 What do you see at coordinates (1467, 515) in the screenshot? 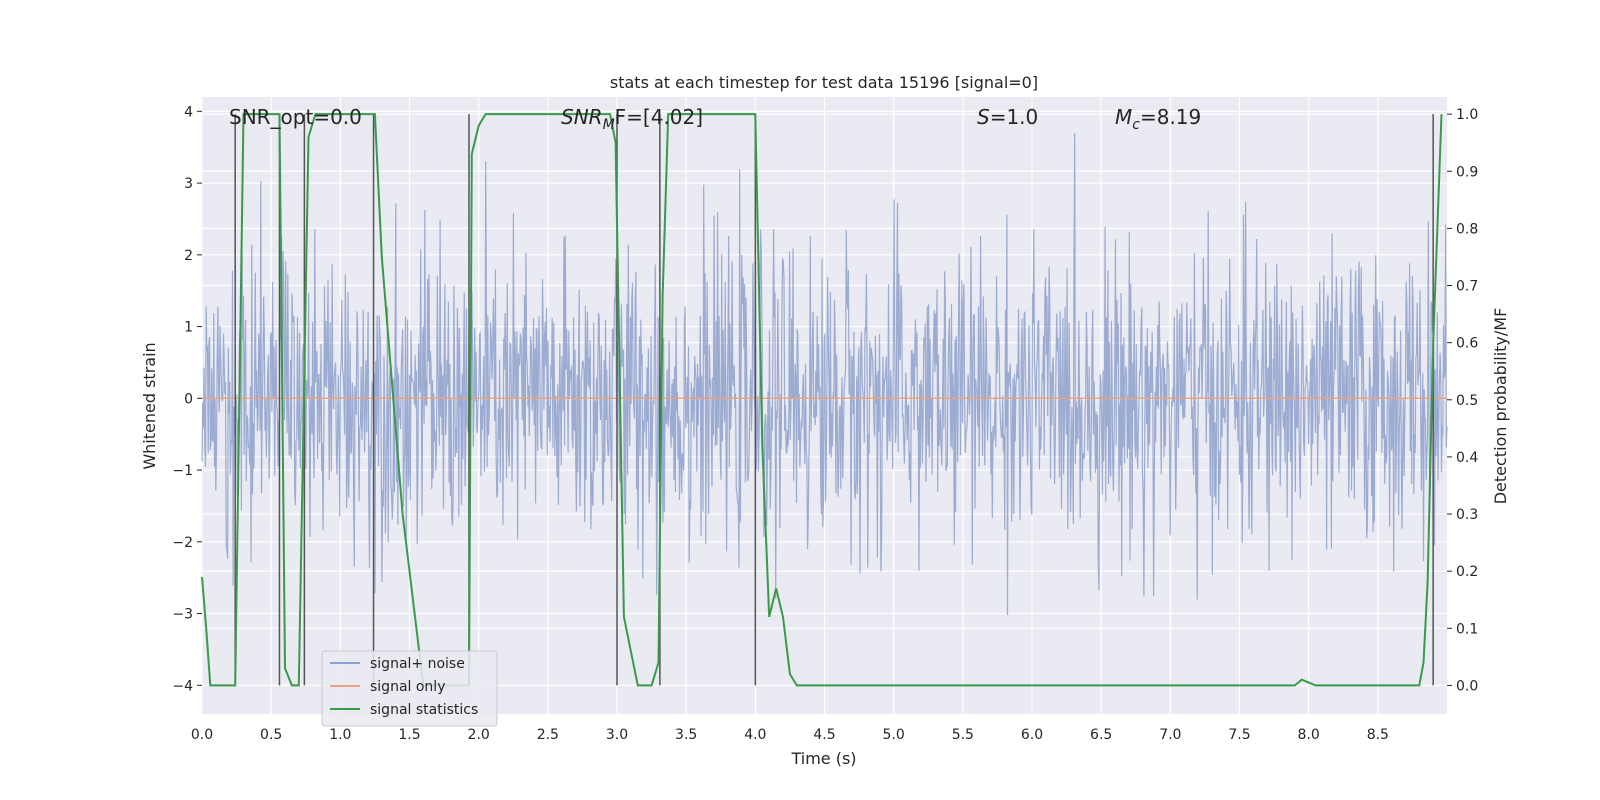
I see `y2-tick-label: 0.3` at bounding box center [1467, 515].